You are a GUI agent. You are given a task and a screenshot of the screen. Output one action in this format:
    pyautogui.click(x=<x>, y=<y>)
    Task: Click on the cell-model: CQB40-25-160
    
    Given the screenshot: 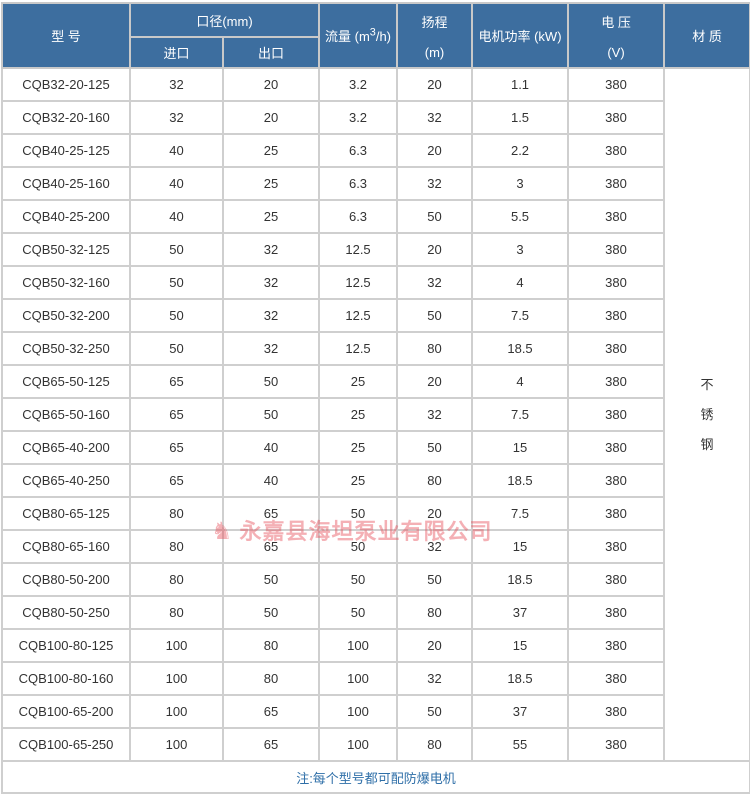 What is the action you would take?
    pyautogui.click(x=66, y=183)
    